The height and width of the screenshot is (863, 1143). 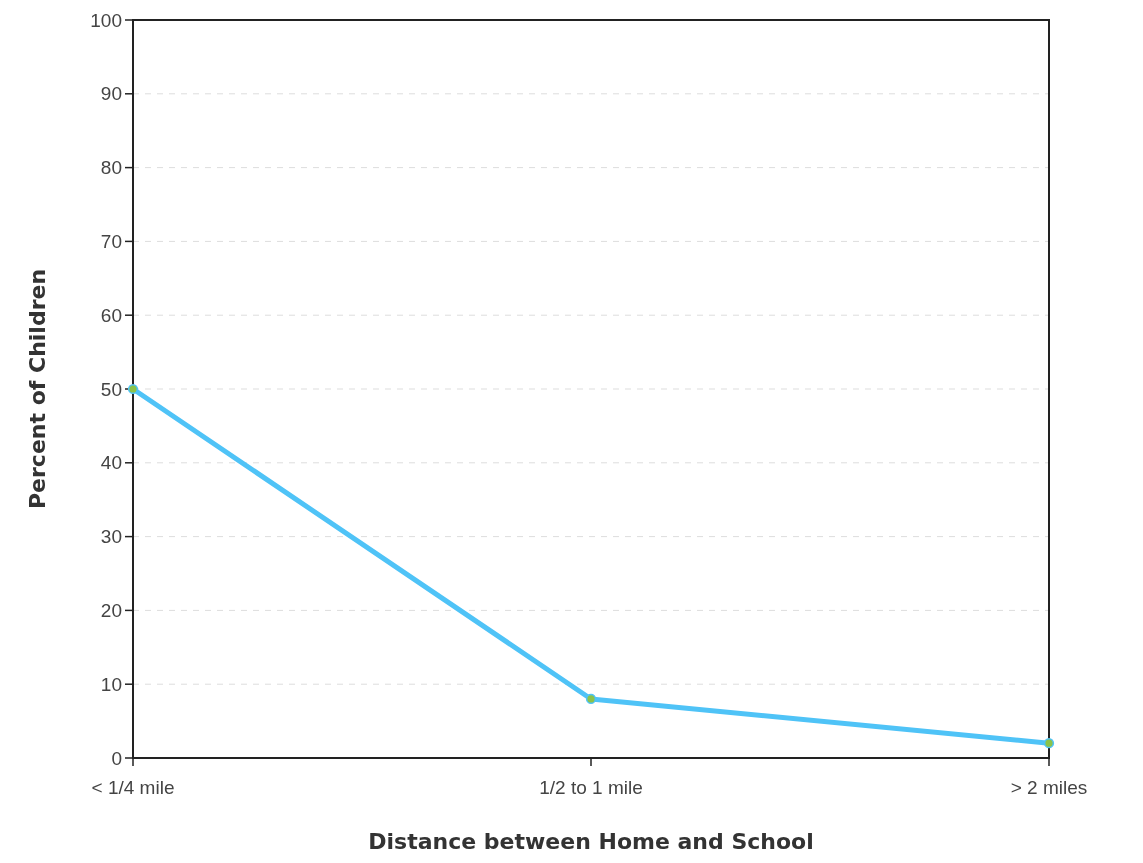 I want to click on x-tick-label: < 1/4 mile, so click(x=133, y=787).